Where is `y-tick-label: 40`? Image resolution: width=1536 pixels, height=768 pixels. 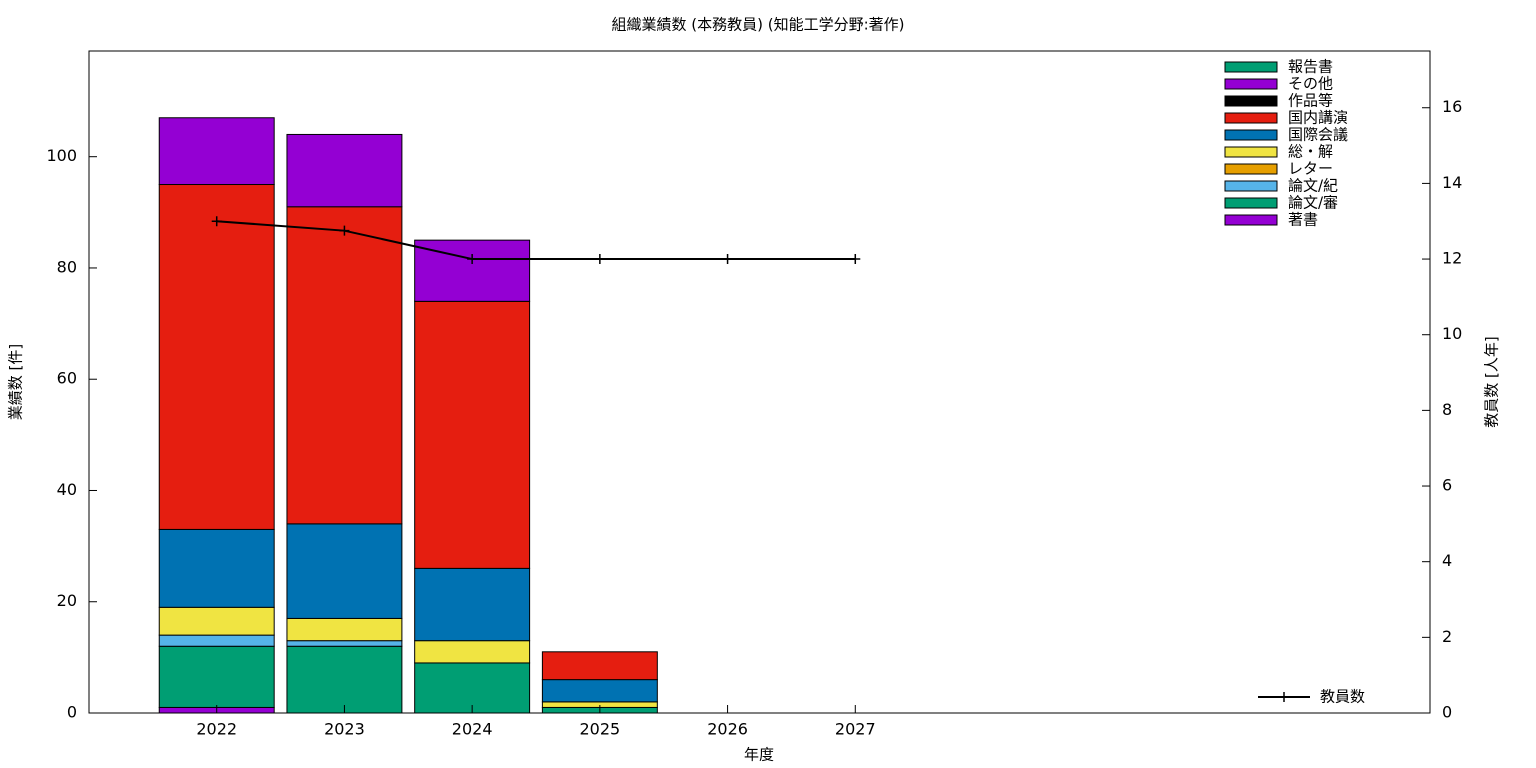
y-tick-label: 40 is located at coordinates (67, 489).